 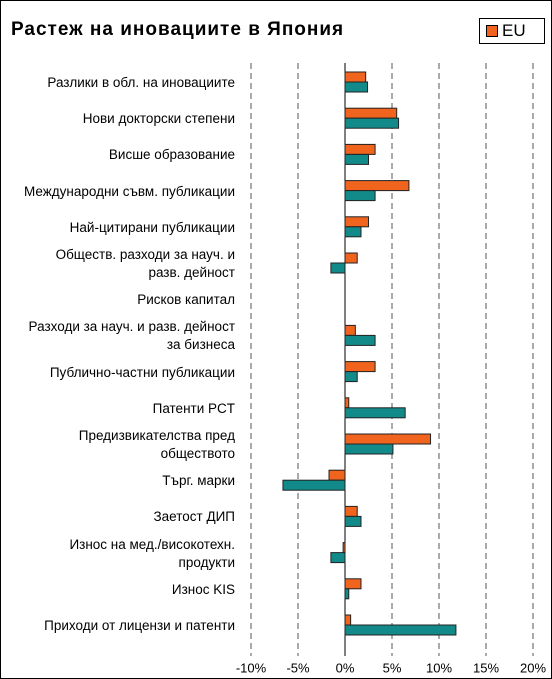 What do you see at coordinates (298, 667) in the screenshot?
I see `x-tick-label: -5%` at bounding box center [298, 667].